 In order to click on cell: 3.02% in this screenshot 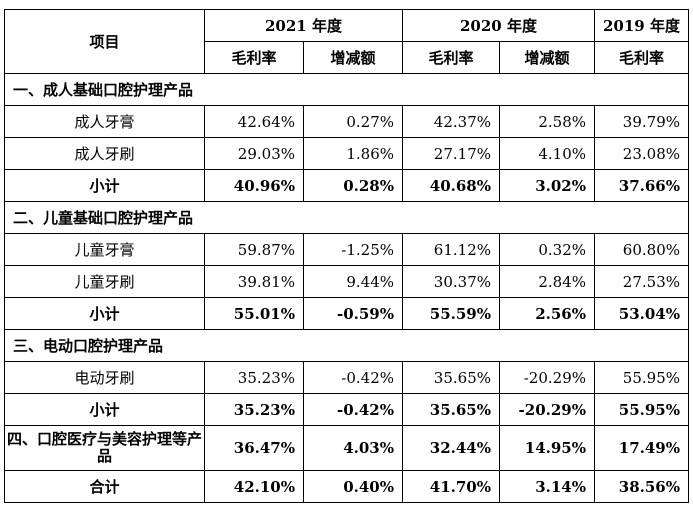, I will do `click(547, 185)`.